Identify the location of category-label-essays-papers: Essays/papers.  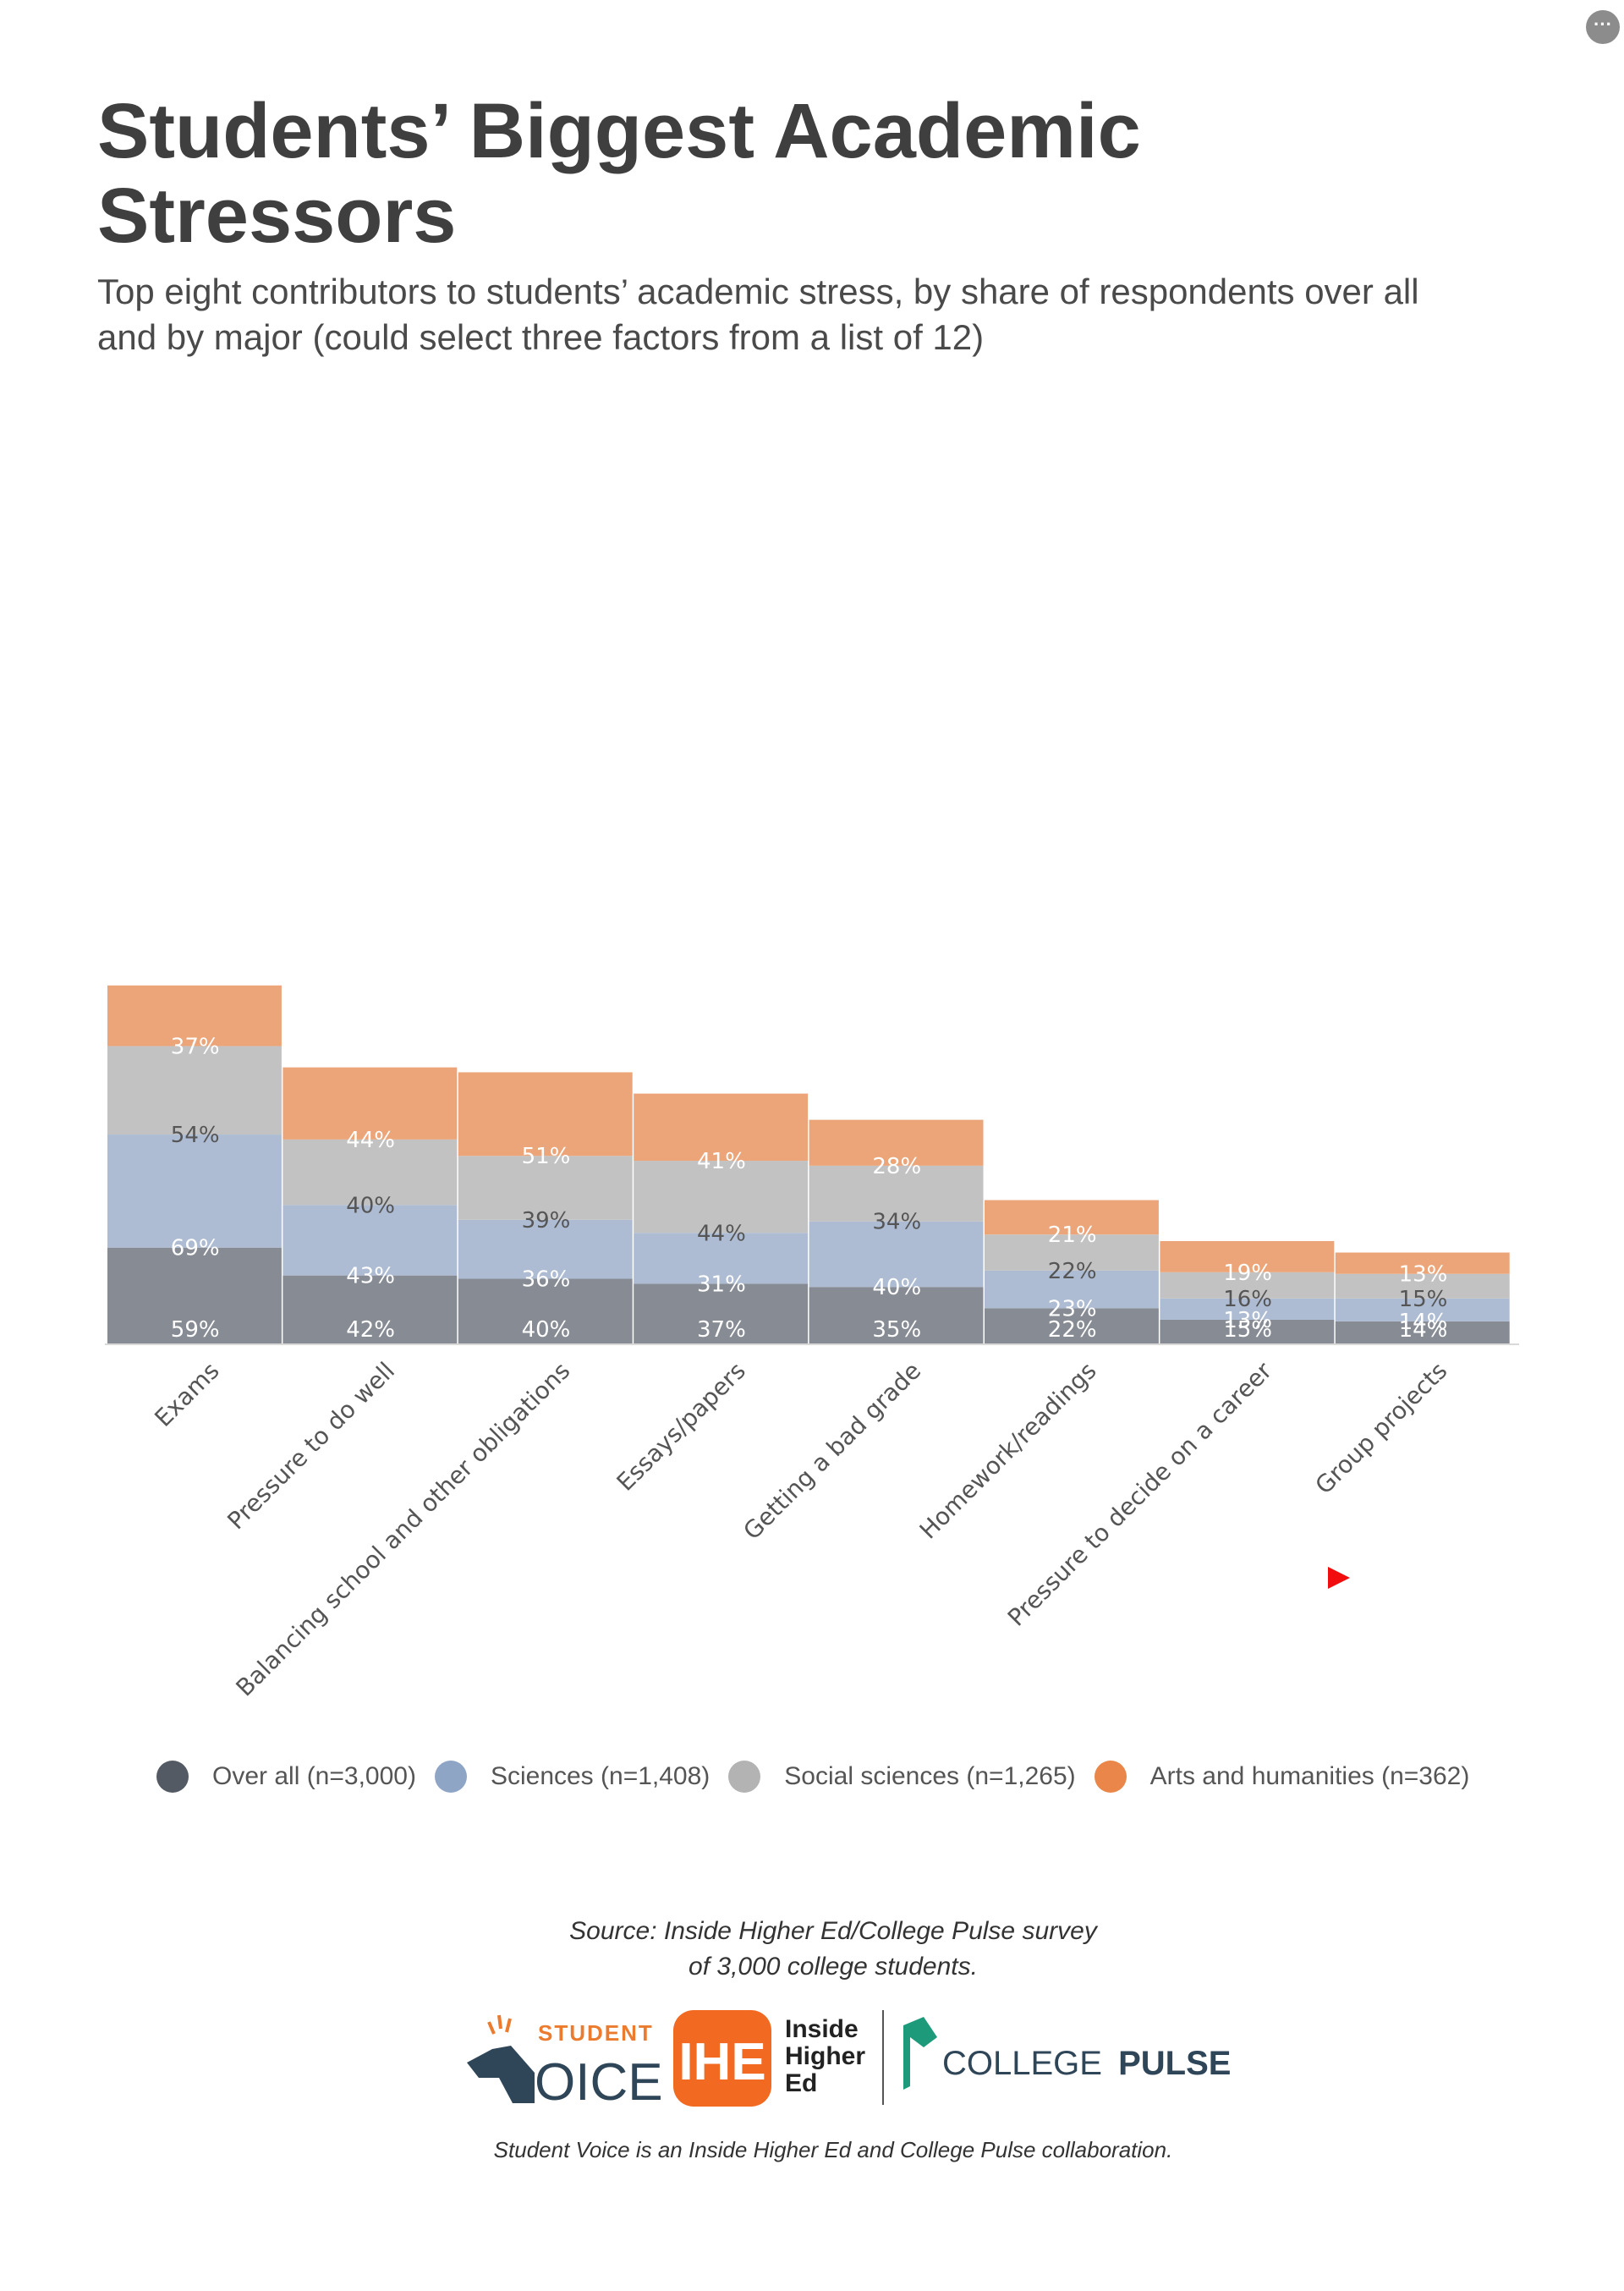
(681, 1427).